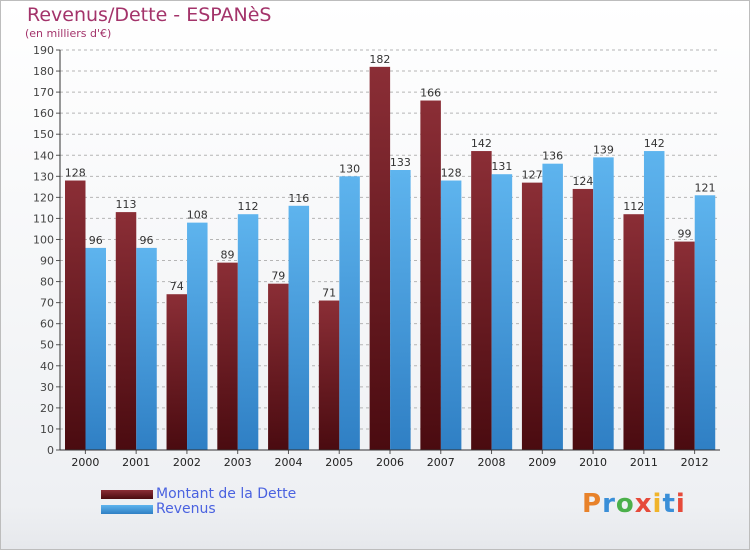 The height and width of the screenshot is (550, 750). Describe the element at coordinates (47, 429) in the screenshot. I see `y-tick-label: 10` at that location.